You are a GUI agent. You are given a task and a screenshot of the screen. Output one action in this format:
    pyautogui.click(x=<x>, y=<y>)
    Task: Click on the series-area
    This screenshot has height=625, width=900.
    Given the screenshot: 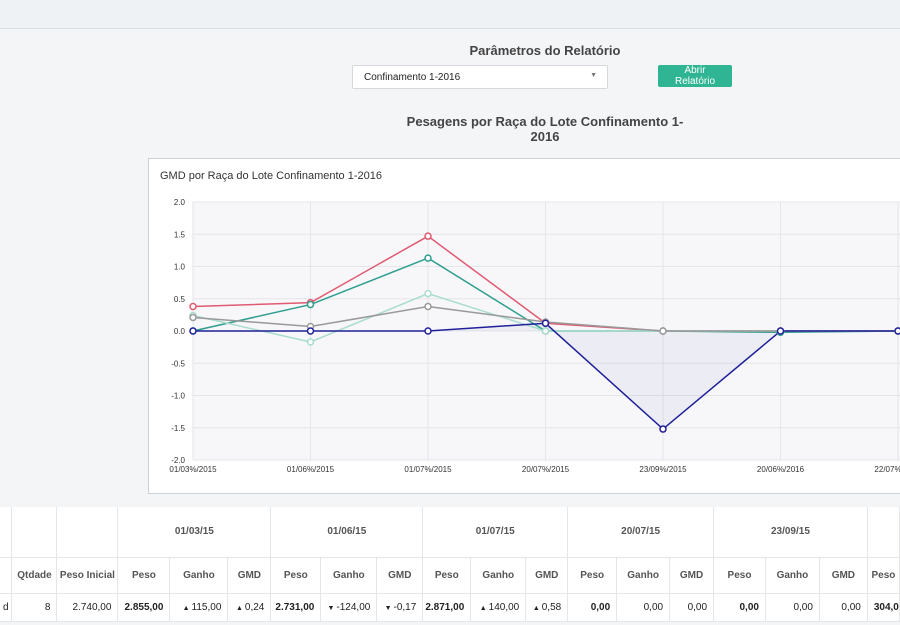 What is the action you would take?
    pyautogui.click(x=545, y=376)
    